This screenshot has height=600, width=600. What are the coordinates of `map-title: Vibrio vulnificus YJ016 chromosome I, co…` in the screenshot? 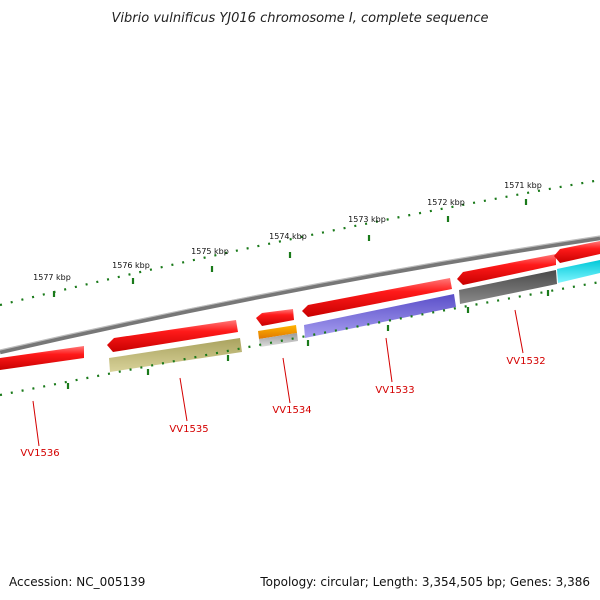 It's located at (299, 18).